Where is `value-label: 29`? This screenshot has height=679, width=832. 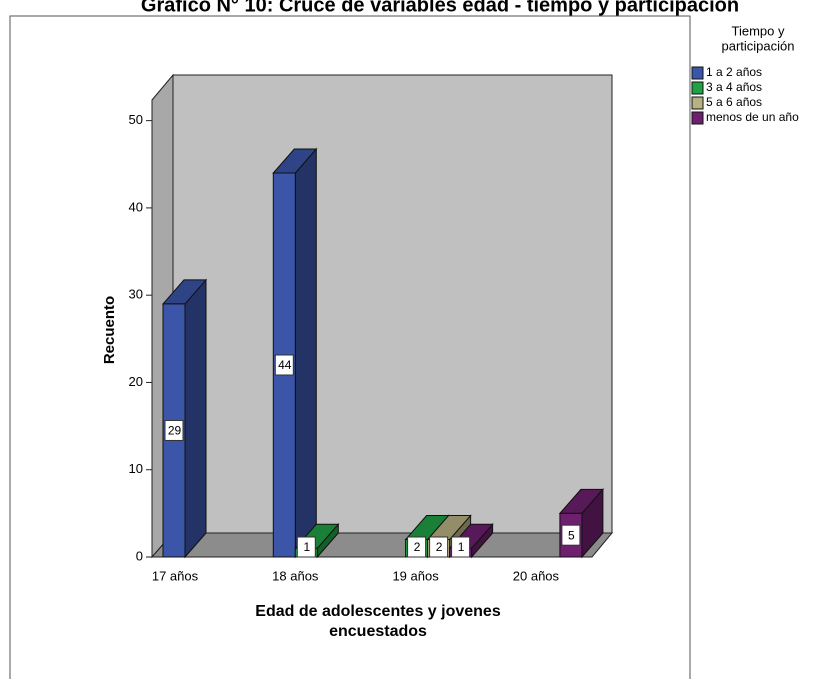
value-label: 29 is located at coordinates (175, 431).